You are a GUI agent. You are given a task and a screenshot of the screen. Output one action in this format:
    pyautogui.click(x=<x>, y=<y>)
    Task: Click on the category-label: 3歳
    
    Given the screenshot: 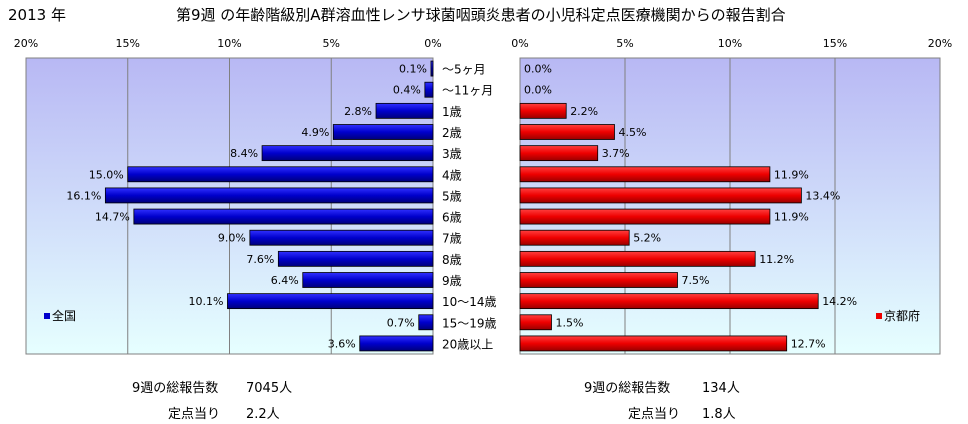 What is the action you would take?
    pyautogui.click(x=452, y=154)
    